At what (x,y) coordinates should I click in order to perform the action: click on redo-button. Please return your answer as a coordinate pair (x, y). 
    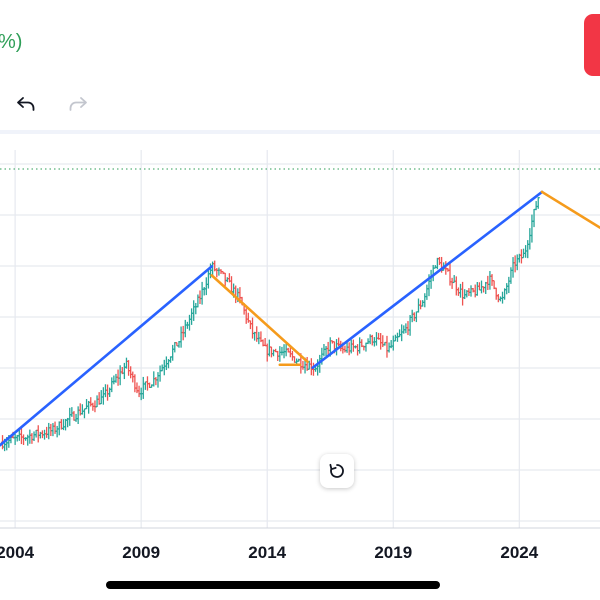
    Looking at the image, I should click on (78, 104).